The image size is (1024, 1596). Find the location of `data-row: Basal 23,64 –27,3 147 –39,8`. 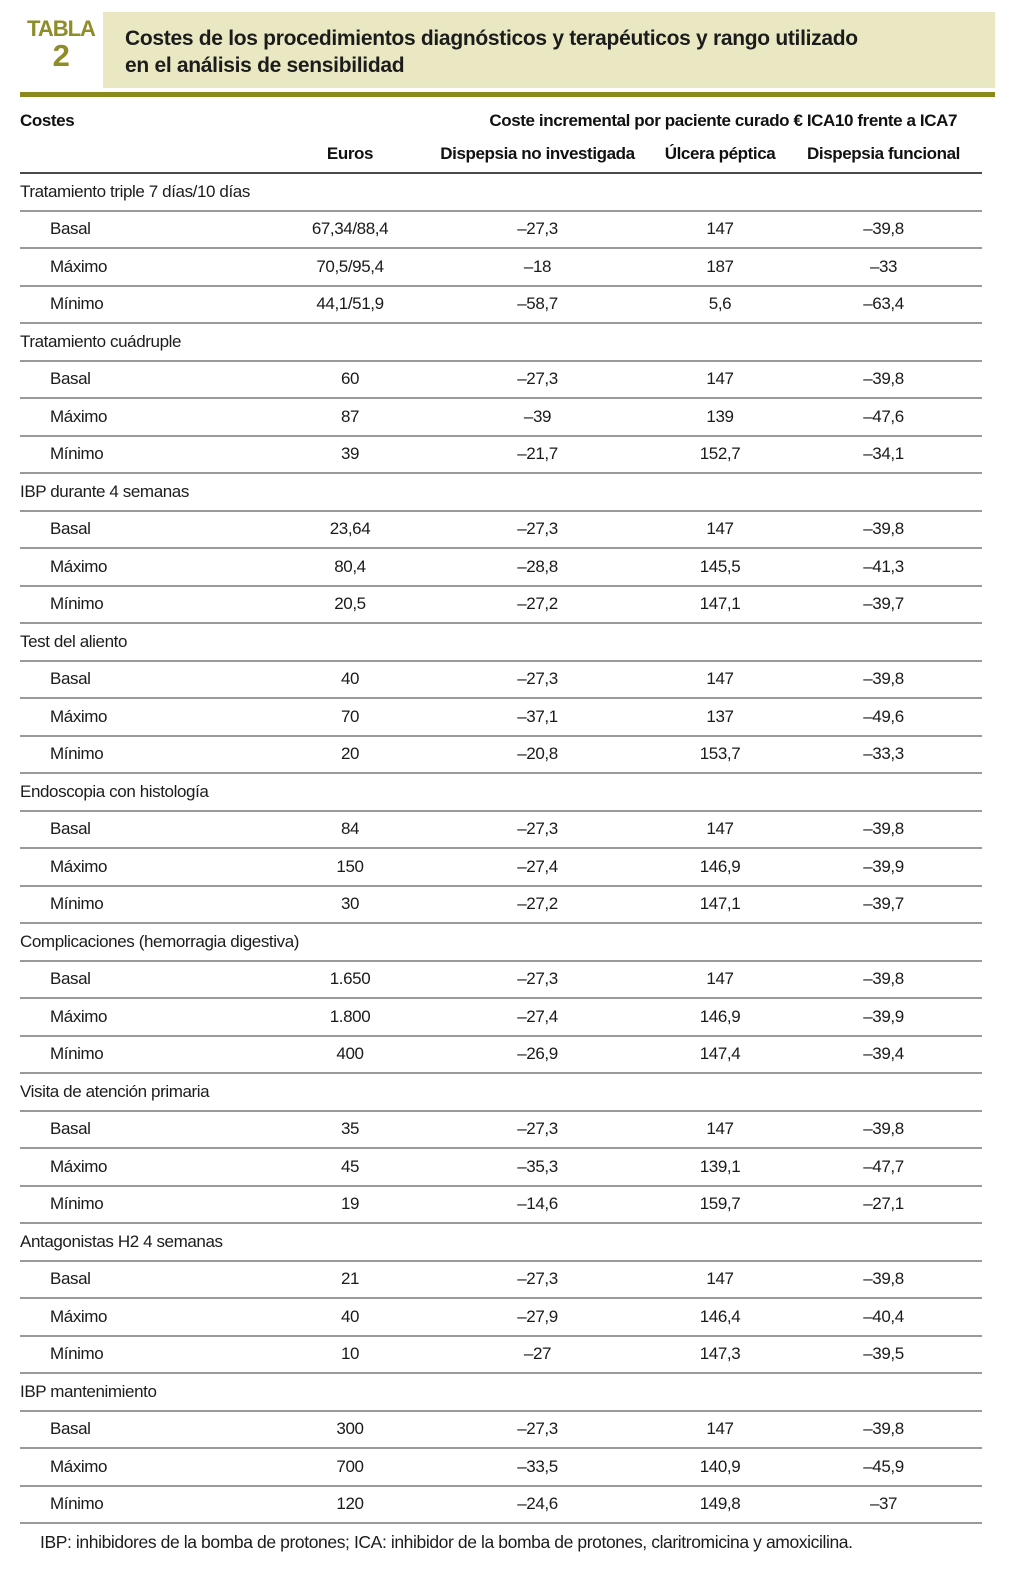

data-row: Basal 23,64 –27,3 147 –39,8 is located at coordinates (501, 529).